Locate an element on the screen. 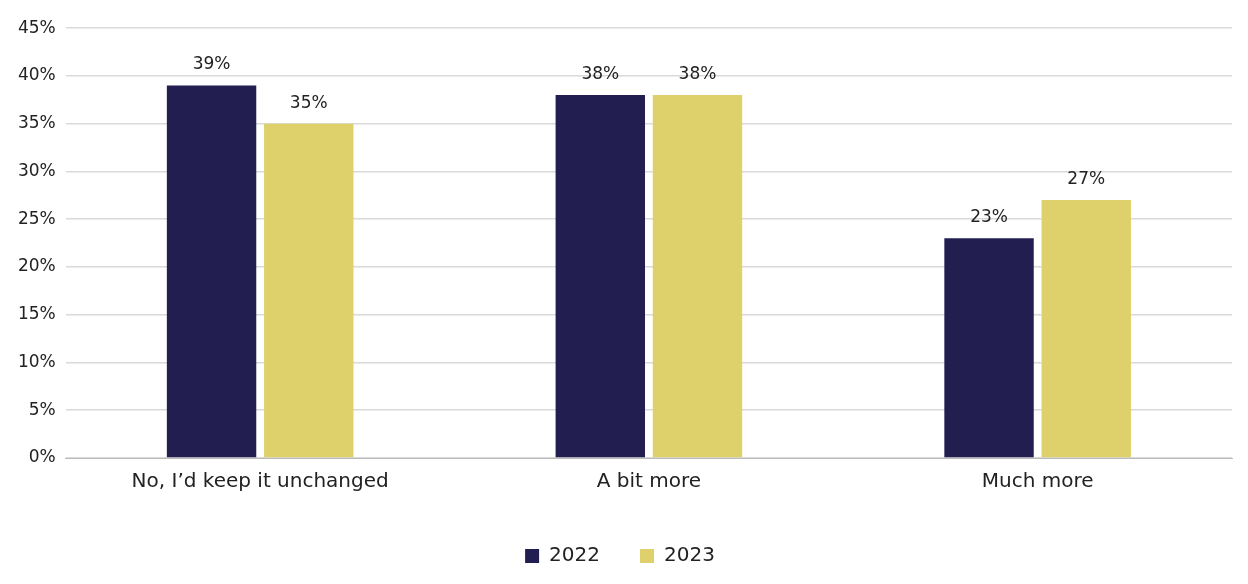 The image size is (1248, 584). y-tick-label: 40% is located at coordinates (36, 74).